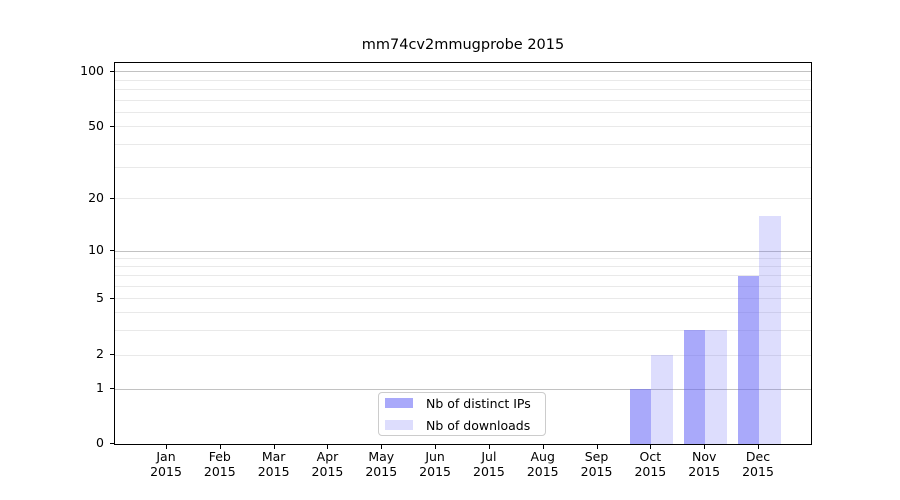 Image resolution: width=900 pixels, height=500 pixels. What do you see at coordinates (273, 464) in the screenshot?
I see `x-tick-label-mar: Mar 2015` at bounding box center [273, 464].